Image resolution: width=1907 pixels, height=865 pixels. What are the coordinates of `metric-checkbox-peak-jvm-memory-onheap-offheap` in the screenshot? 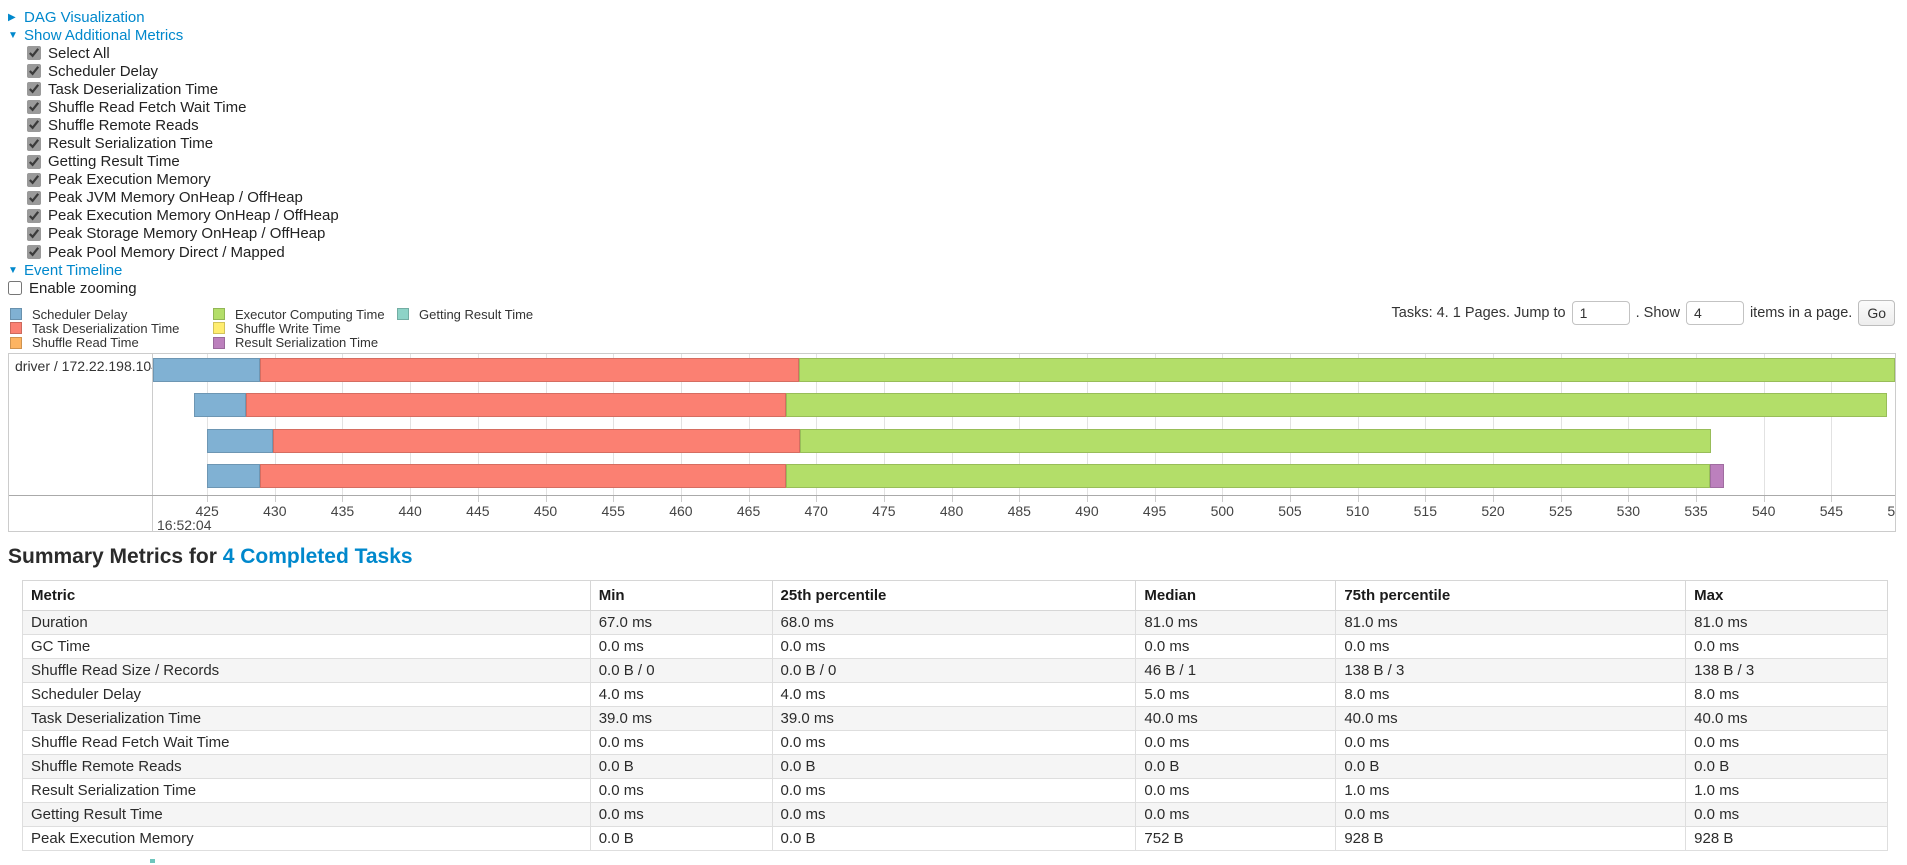 It's located at (34, 197).